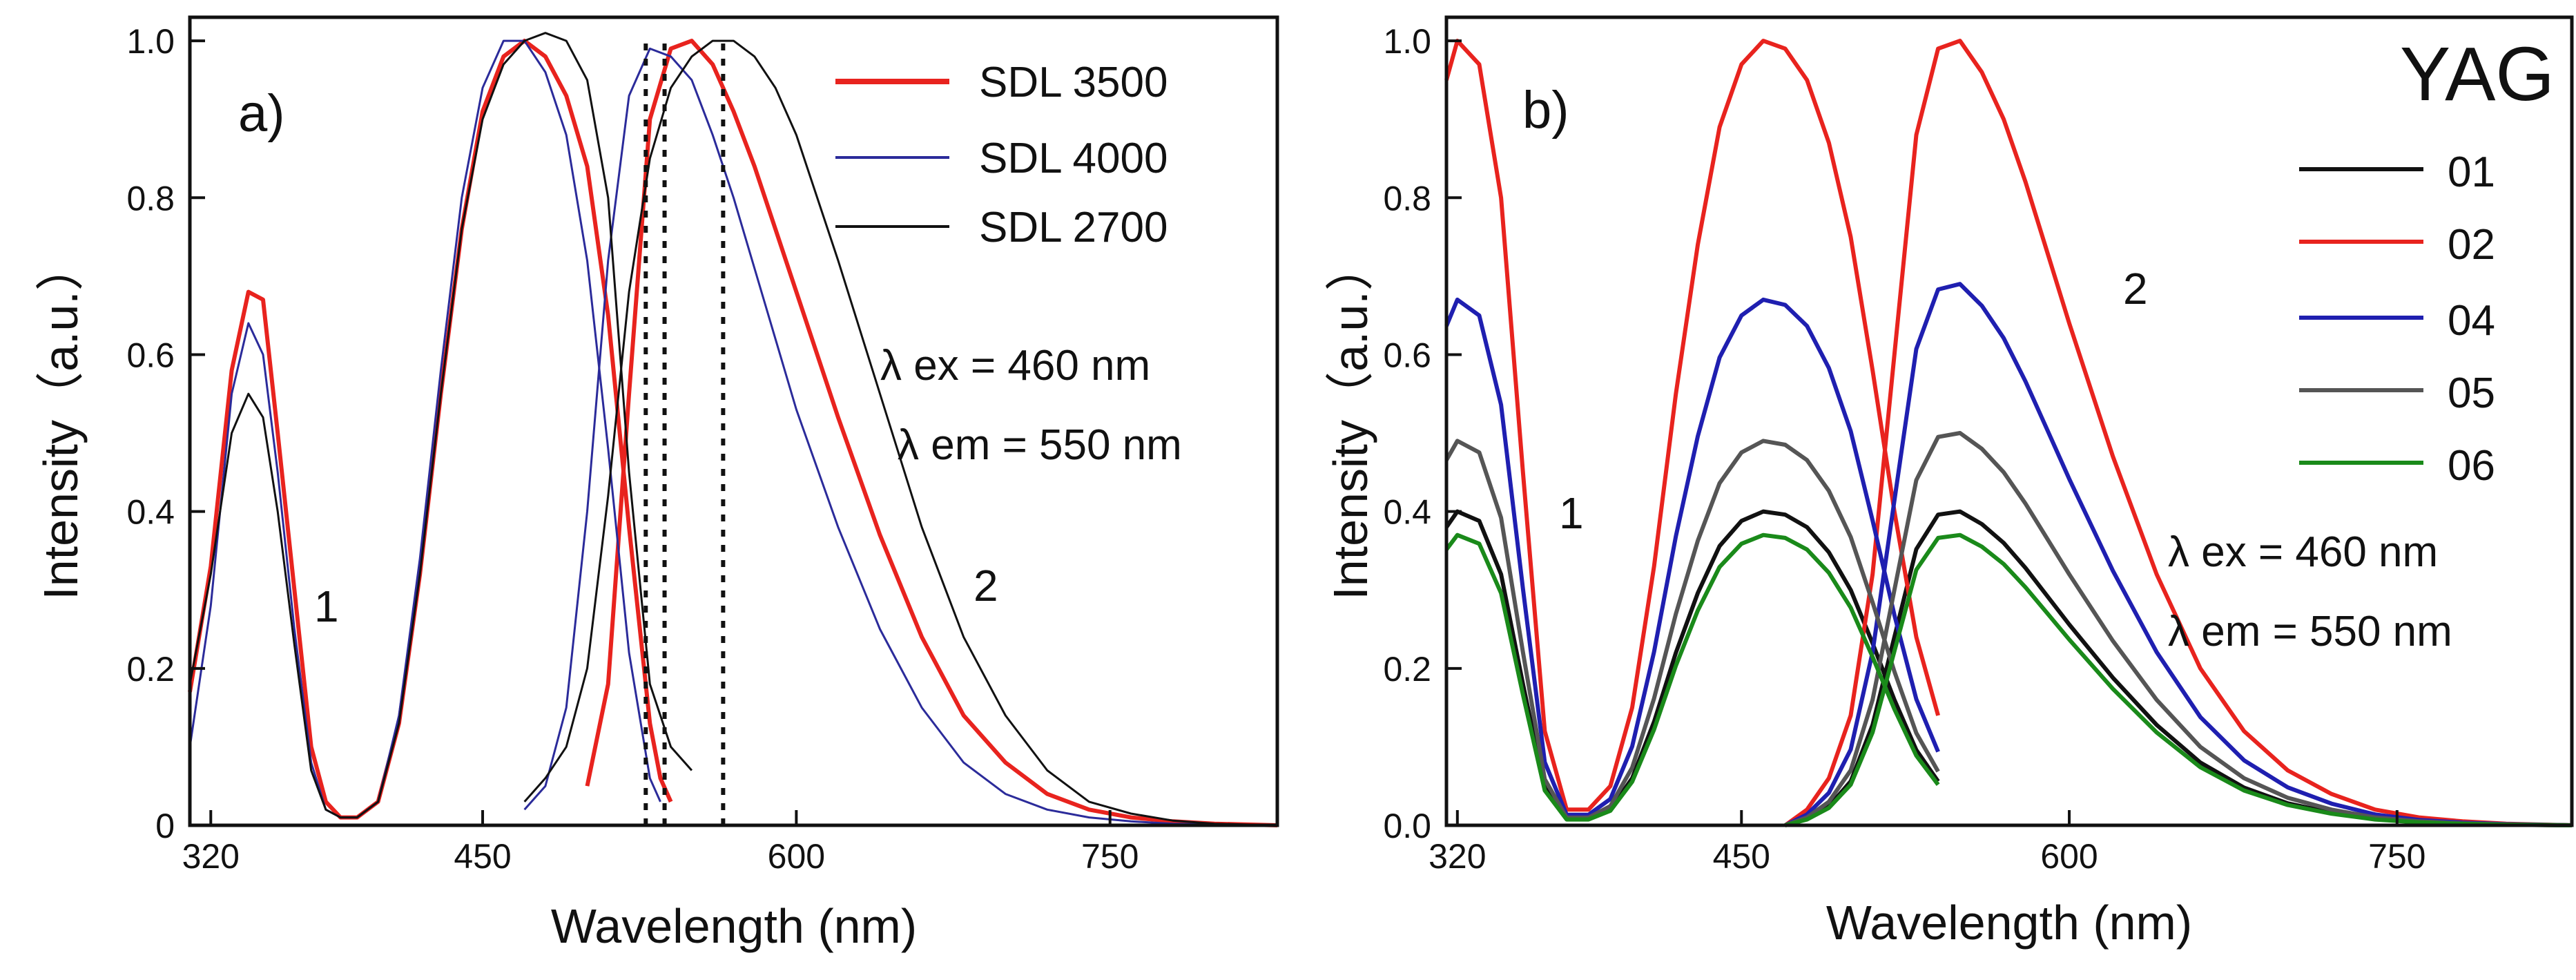  Describe the element at coordinates (2397, 319) in the screenshot. I see `panel-b-legend: 01 02 04 05 06` at that location.